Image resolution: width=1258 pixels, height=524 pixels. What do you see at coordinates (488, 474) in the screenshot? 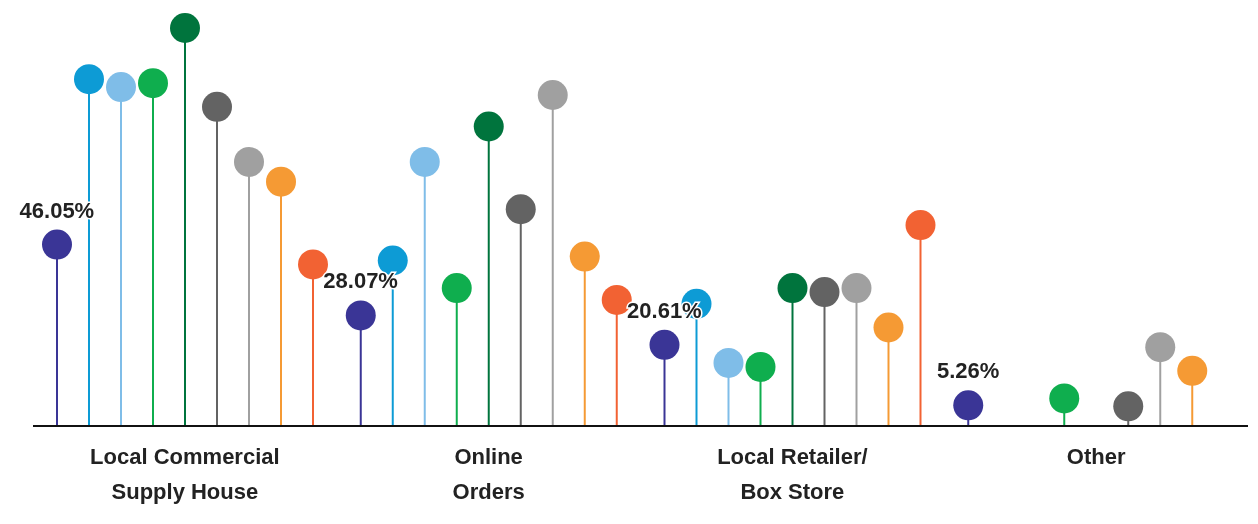
I see `x-tick-label: Online Orders` at bounding box center [488, 474].